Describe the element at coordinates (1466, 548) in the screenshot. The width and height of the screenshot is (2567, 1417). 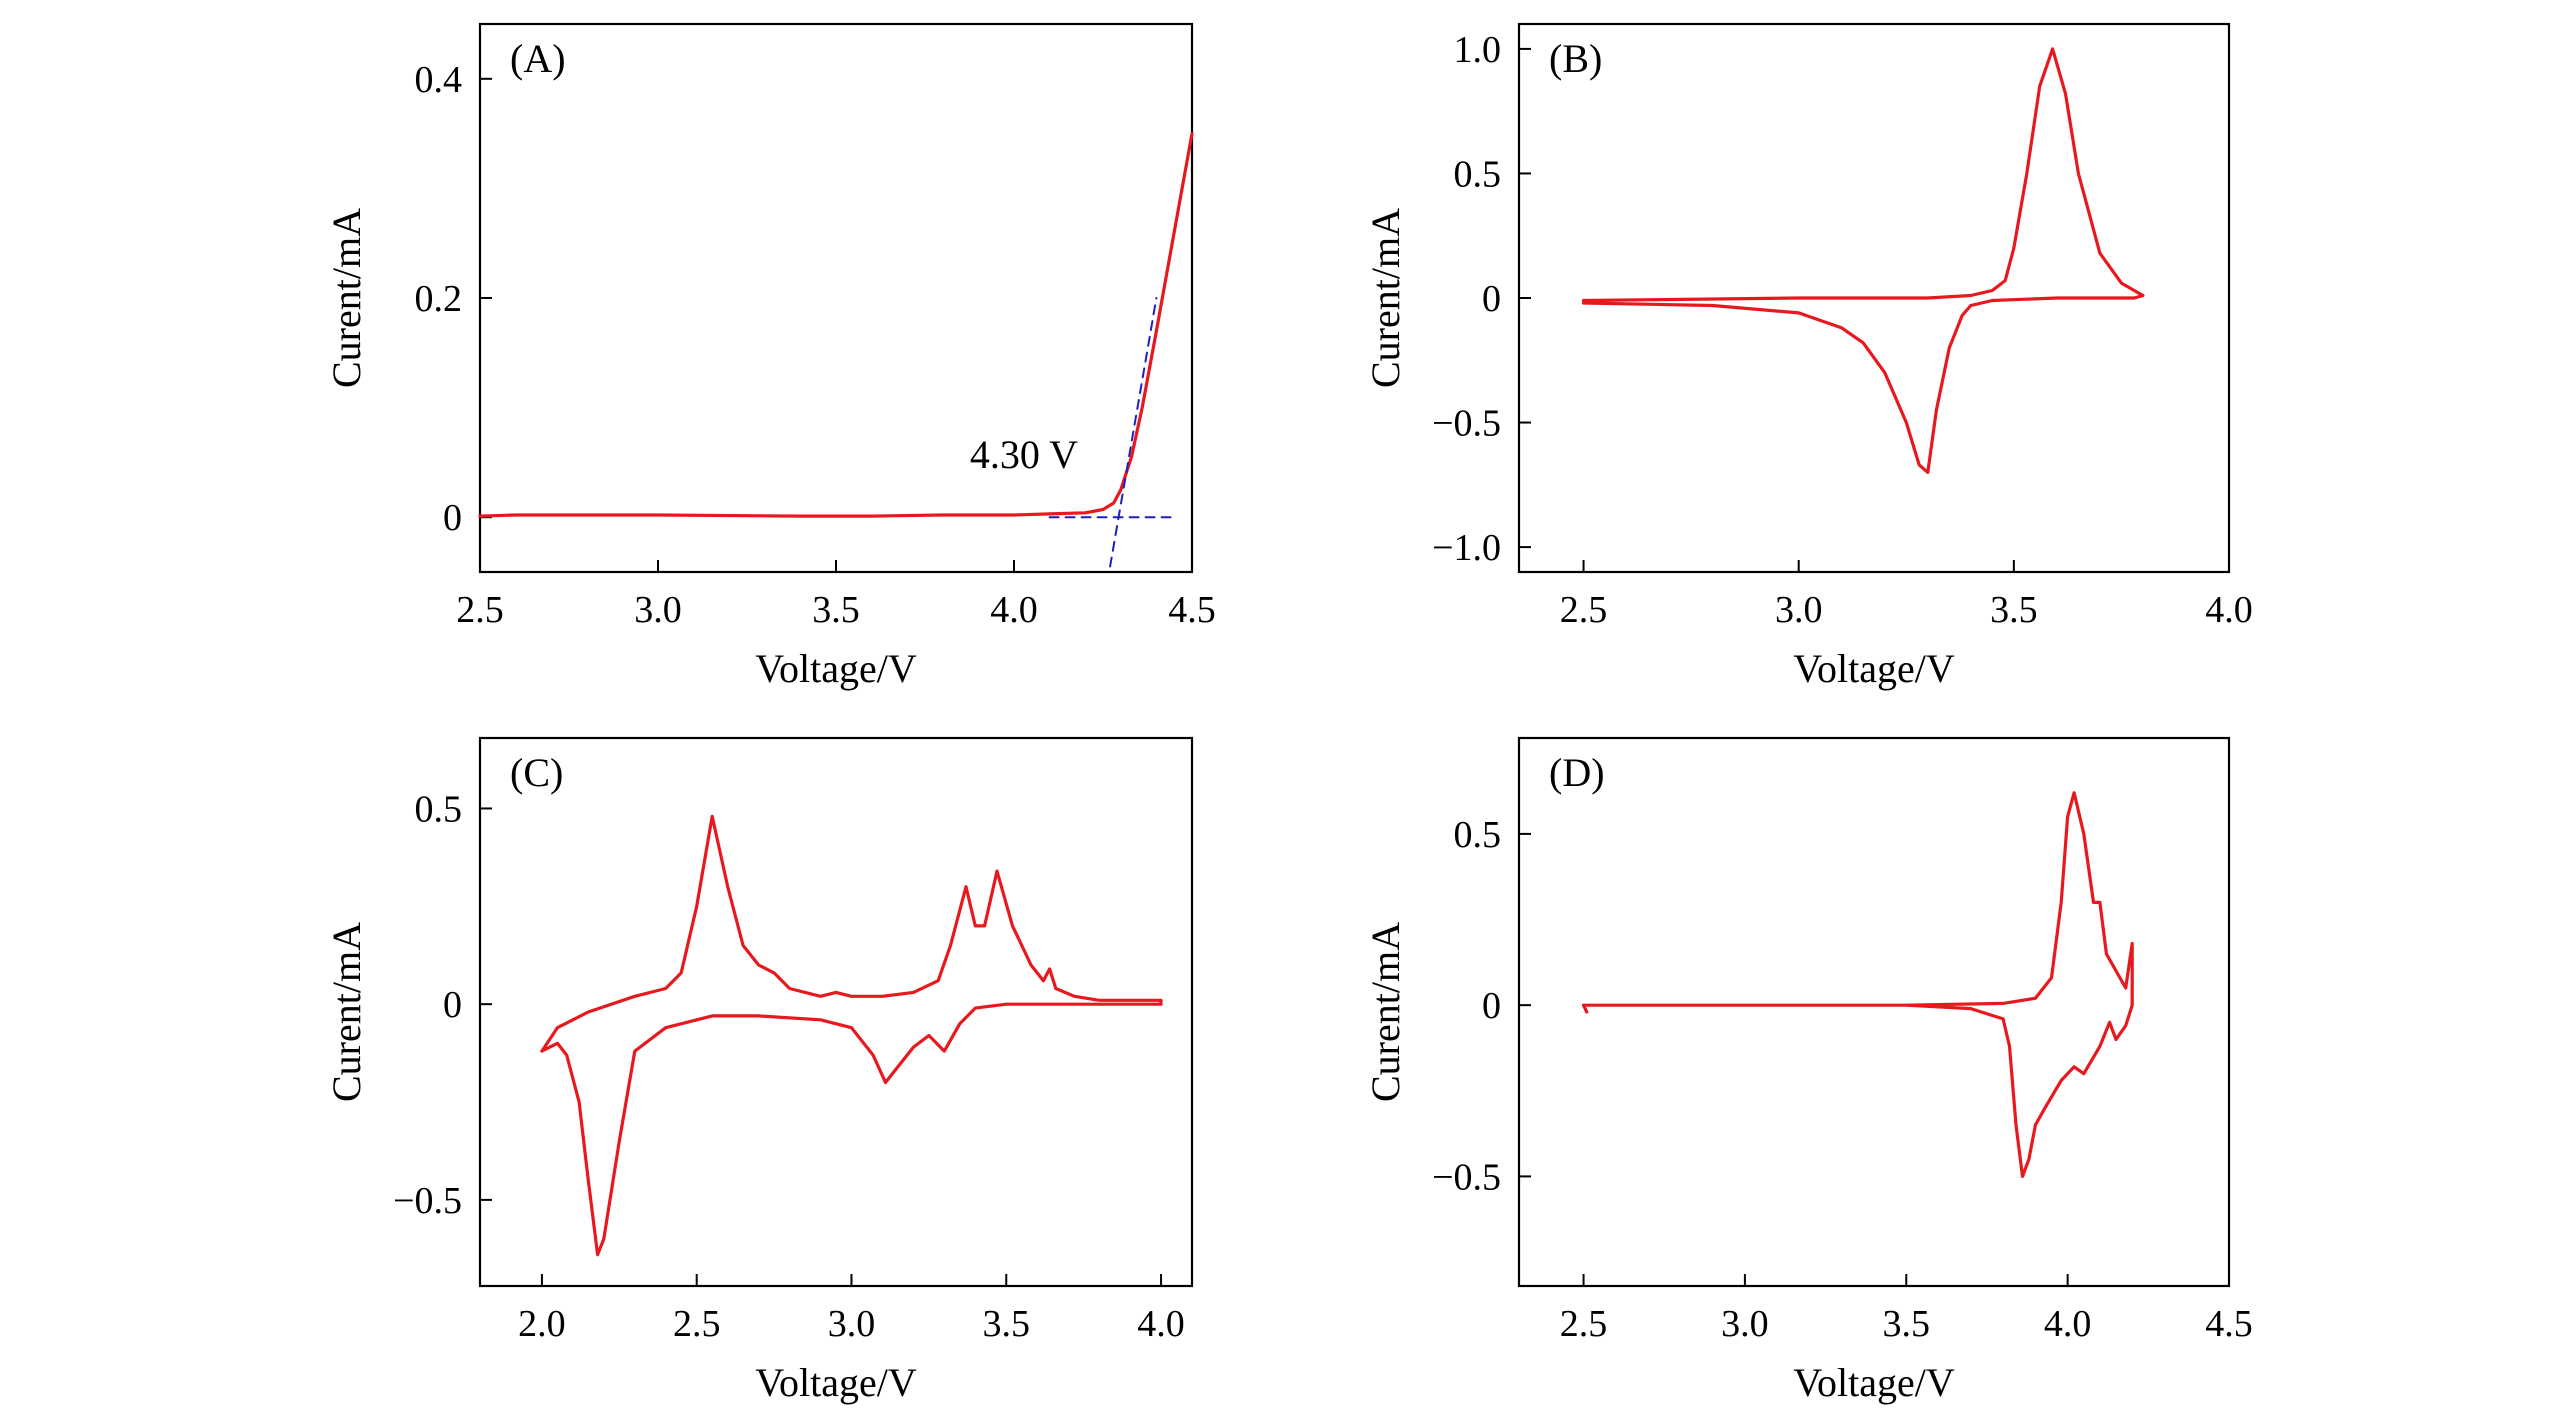
I see `y-tick-label: −1.0` at that location.